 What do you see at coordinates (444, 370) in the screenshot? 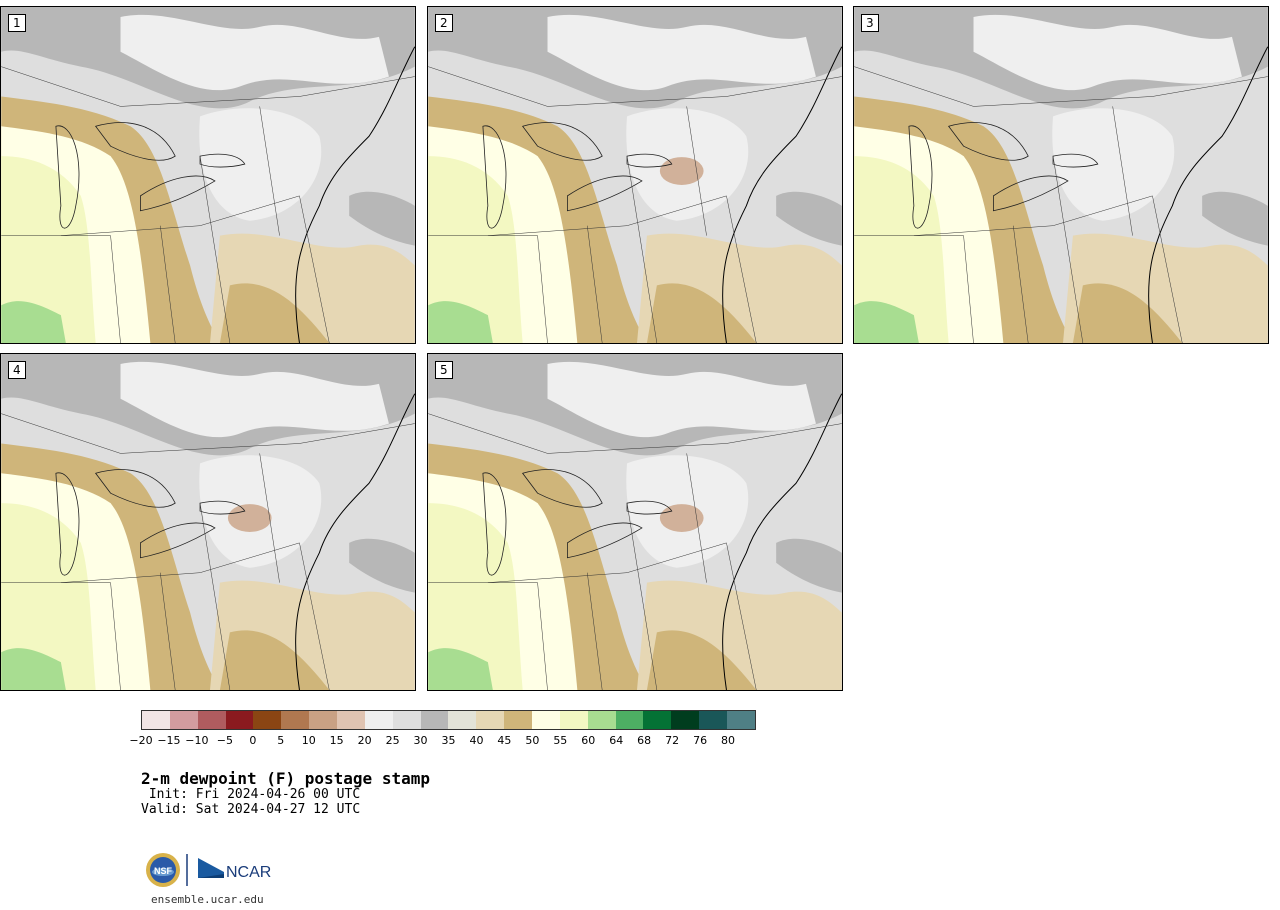
I see `panel-label: 5` at bounding box center [444, 370].